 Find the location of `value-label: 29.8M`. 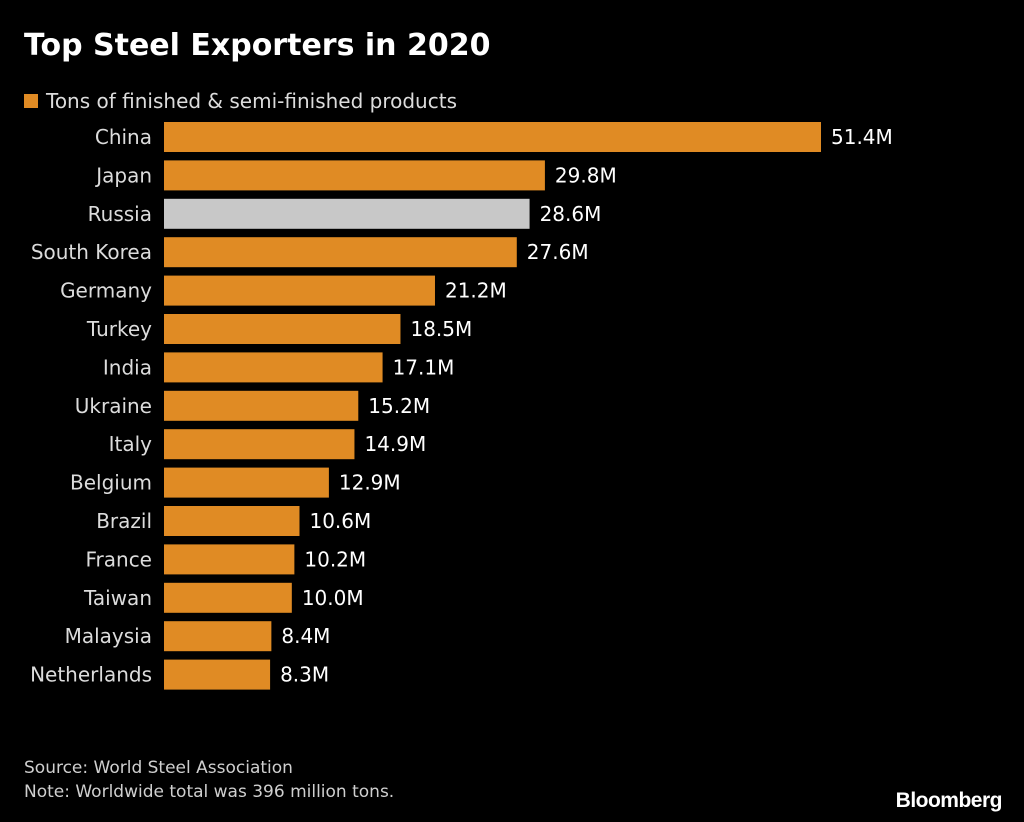

value-label: 29.8M is located at coordinates (586, 175).